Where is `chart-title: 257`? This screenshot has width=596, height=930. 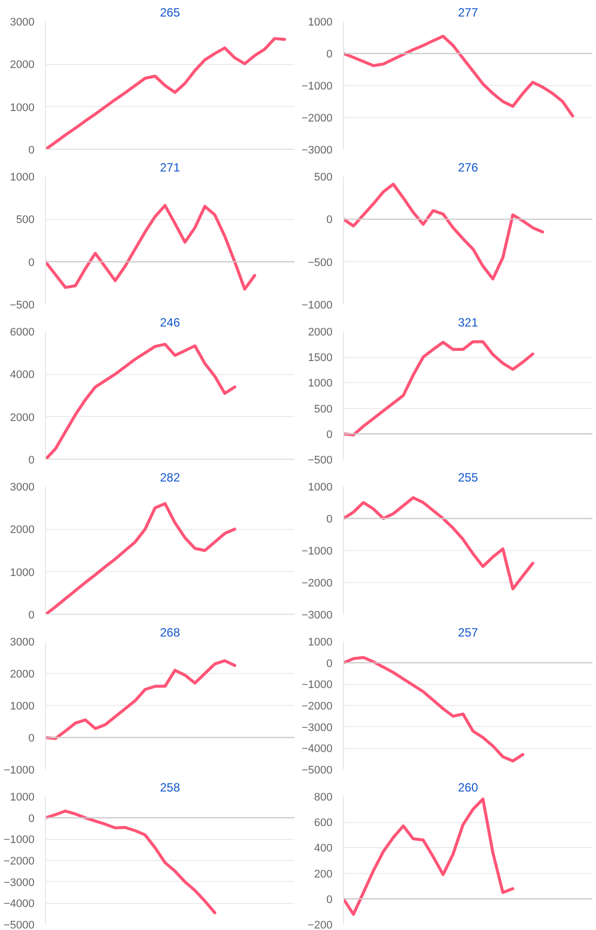 chart-title: 257 is located at coordinates (468, 633).